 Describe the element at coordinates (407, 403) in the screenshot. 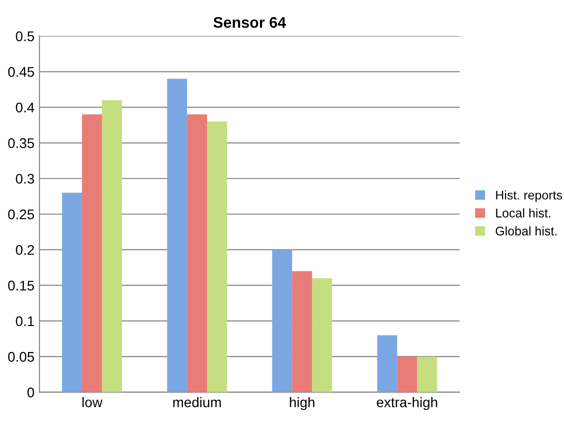

I see `x-tick-label: extra-high` at that location.